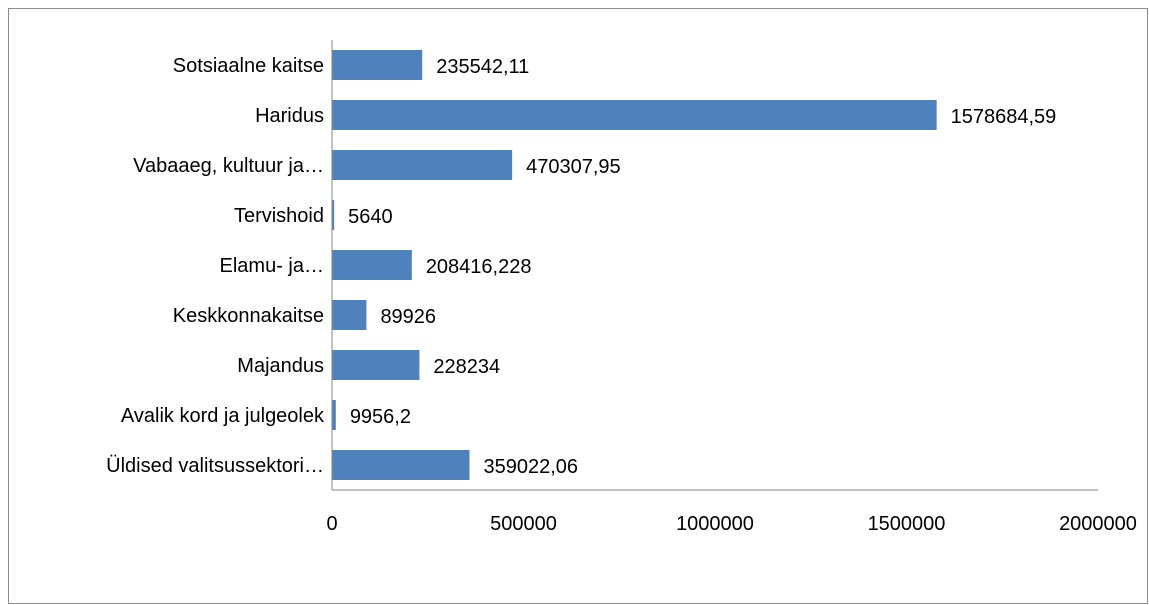 The height and width of the screenshot is (605, 1149). Describe the element at coordinates (573, 167) in the screenshot. I see `data-label: 470307,95` at that location.